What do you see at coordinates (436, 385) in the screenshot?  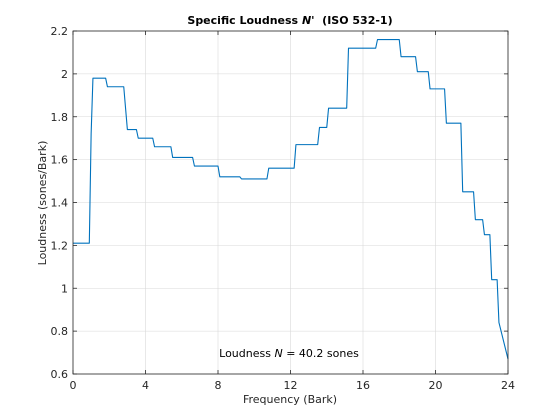 I see `x-tick-label: 20` at bounding box center [436, 385].